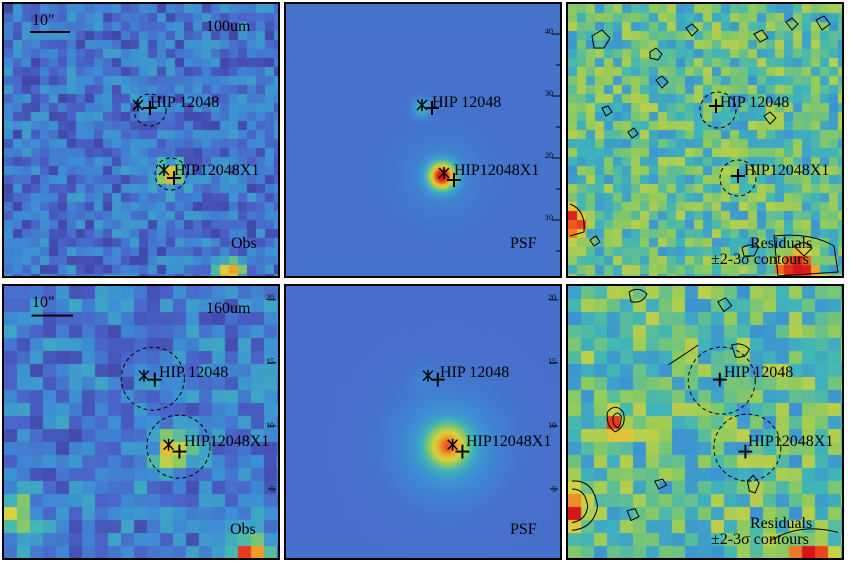 This screenshot has height=566, width=850. I want to click on residuals-100um-overlay, so click(704, 145).